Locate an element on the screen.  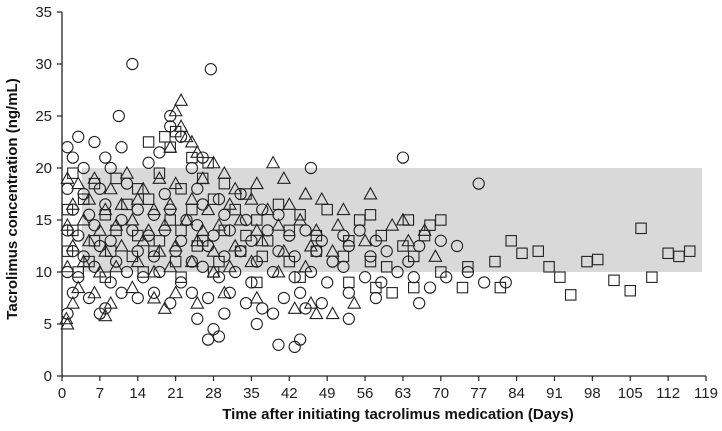
x-tick-label: 77 is located at coordinates (478, 393).